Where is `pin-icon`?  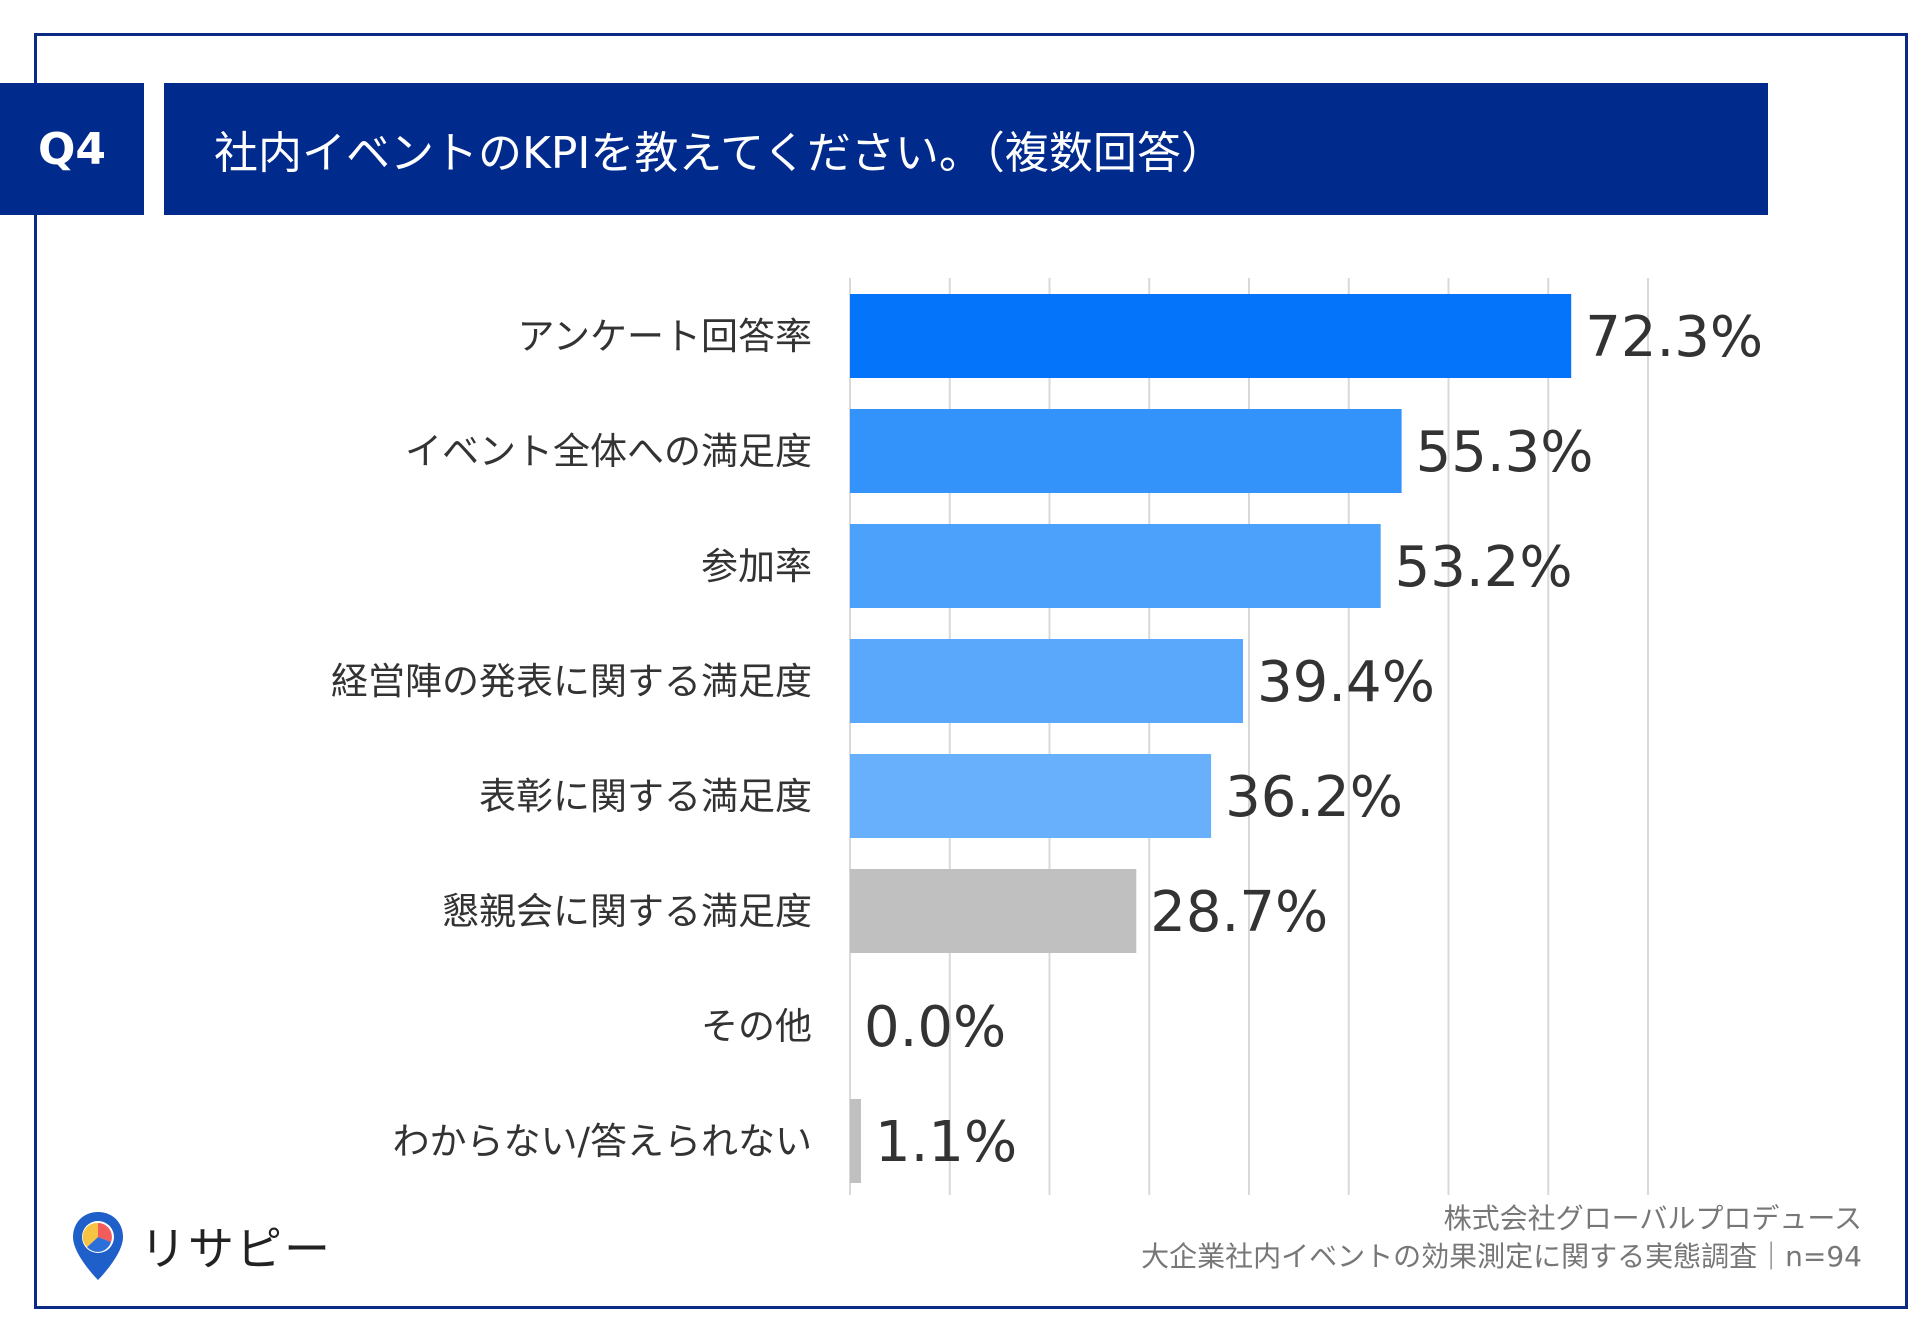
pin-icon is located at coordinates (98, 1246).